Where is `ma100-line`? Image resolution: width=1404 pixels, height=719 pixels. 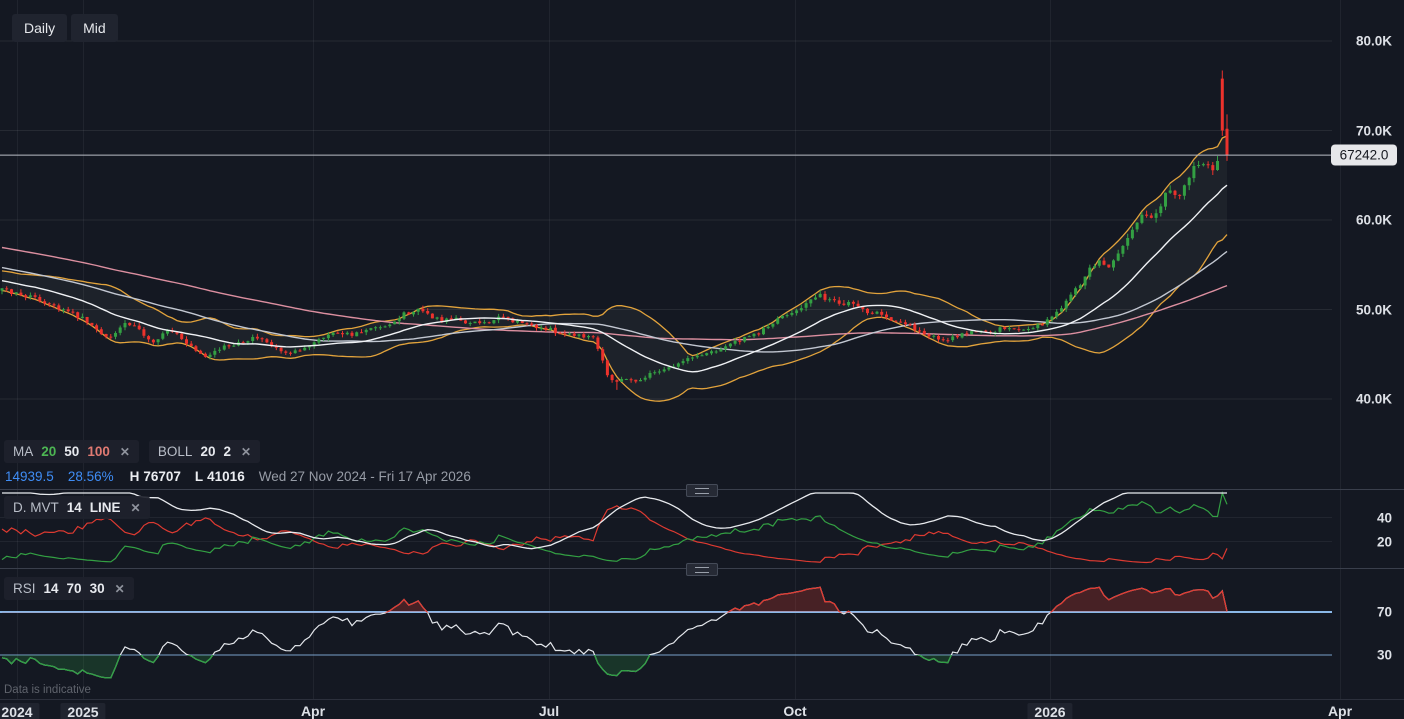
ma100-line is located at coordinates (614, 293).